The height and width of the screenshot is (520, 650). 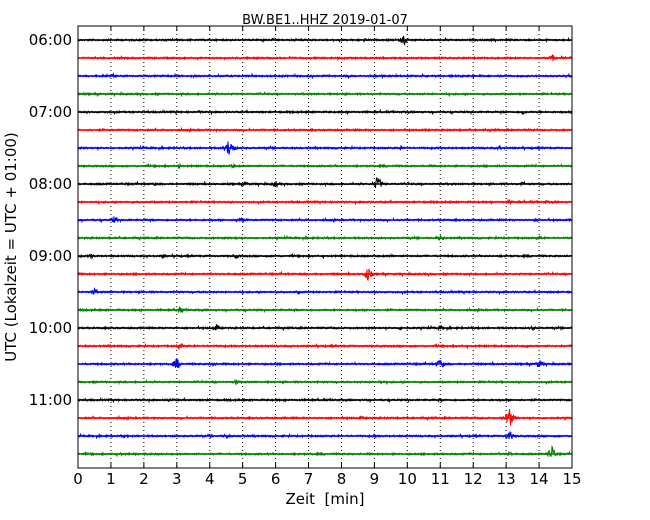 What do you see at coordinates (144, 479) in the screenshot?
I see `x-tick-label: 2` at bounding box center [144, 479].